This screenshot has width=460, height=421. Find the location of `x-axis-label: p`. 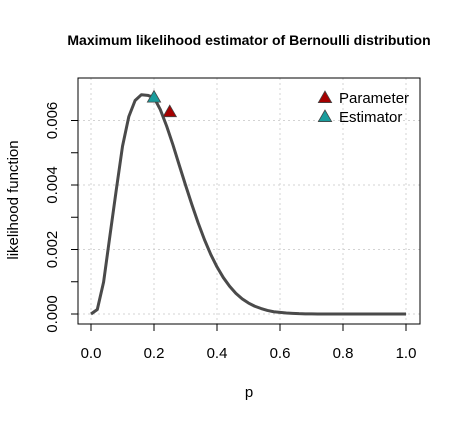

x-axis-label: p is located at coordinates (249, 392).